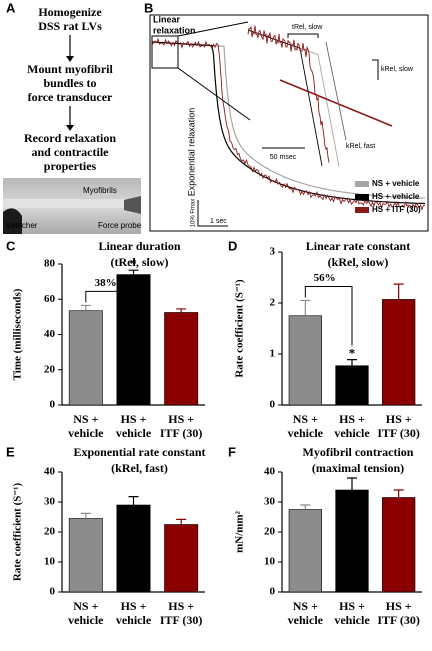  I want to click on chart-subtitle: (tRel, slow), so click(140, 262).